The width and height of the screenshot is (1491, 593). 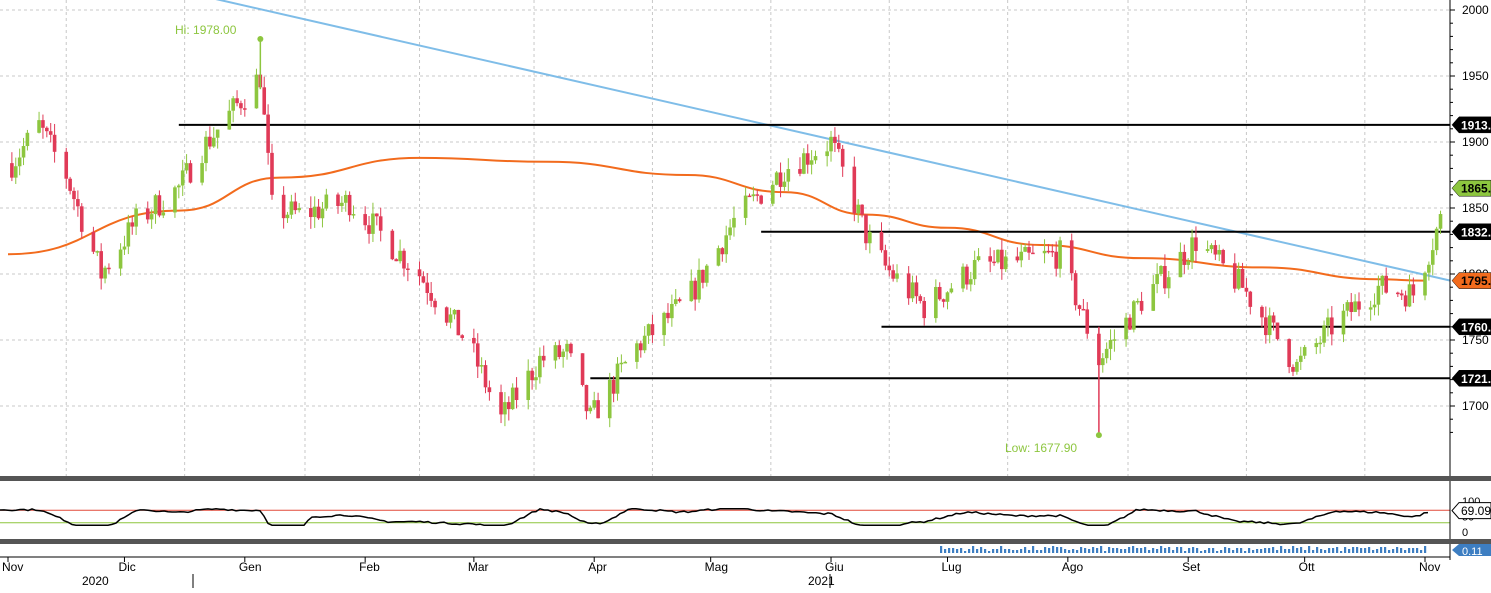 I want to click on level-tag-bg, so click(x=1471, y=327).